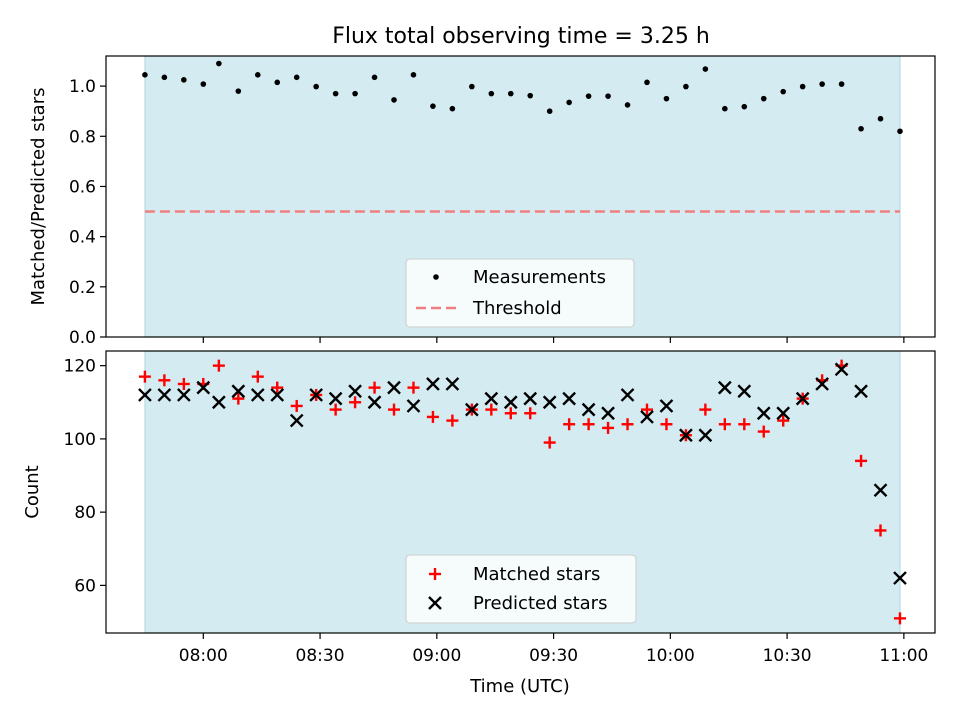 This screenshot has height=720, width=960. Describe the element at coordinates (82, 288) in the screenshot. I see `y-tick-label-1: 0.2` at that location.